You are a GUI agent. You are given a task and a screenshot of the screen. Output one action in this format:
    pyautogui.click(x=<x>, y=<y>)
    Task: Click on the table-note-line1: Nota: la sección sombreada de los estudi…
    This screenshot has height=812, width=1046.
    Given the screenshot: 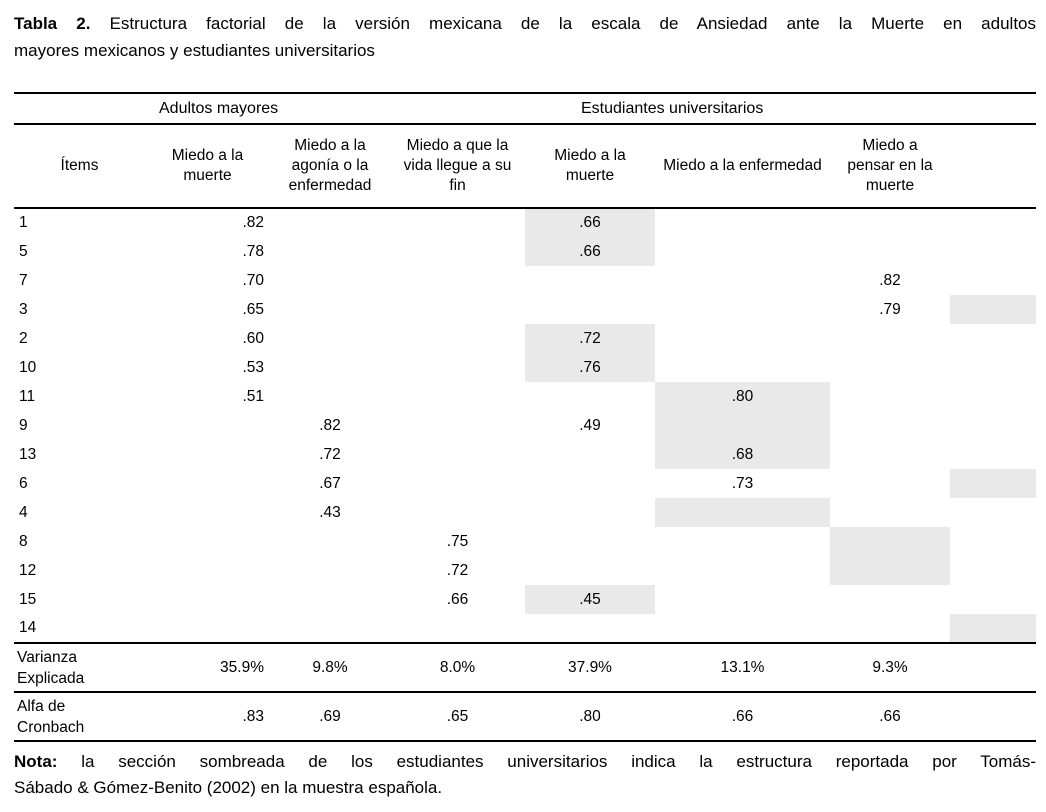 What is the action you would take?
    pyautogui.click(x=525, y=762)
    